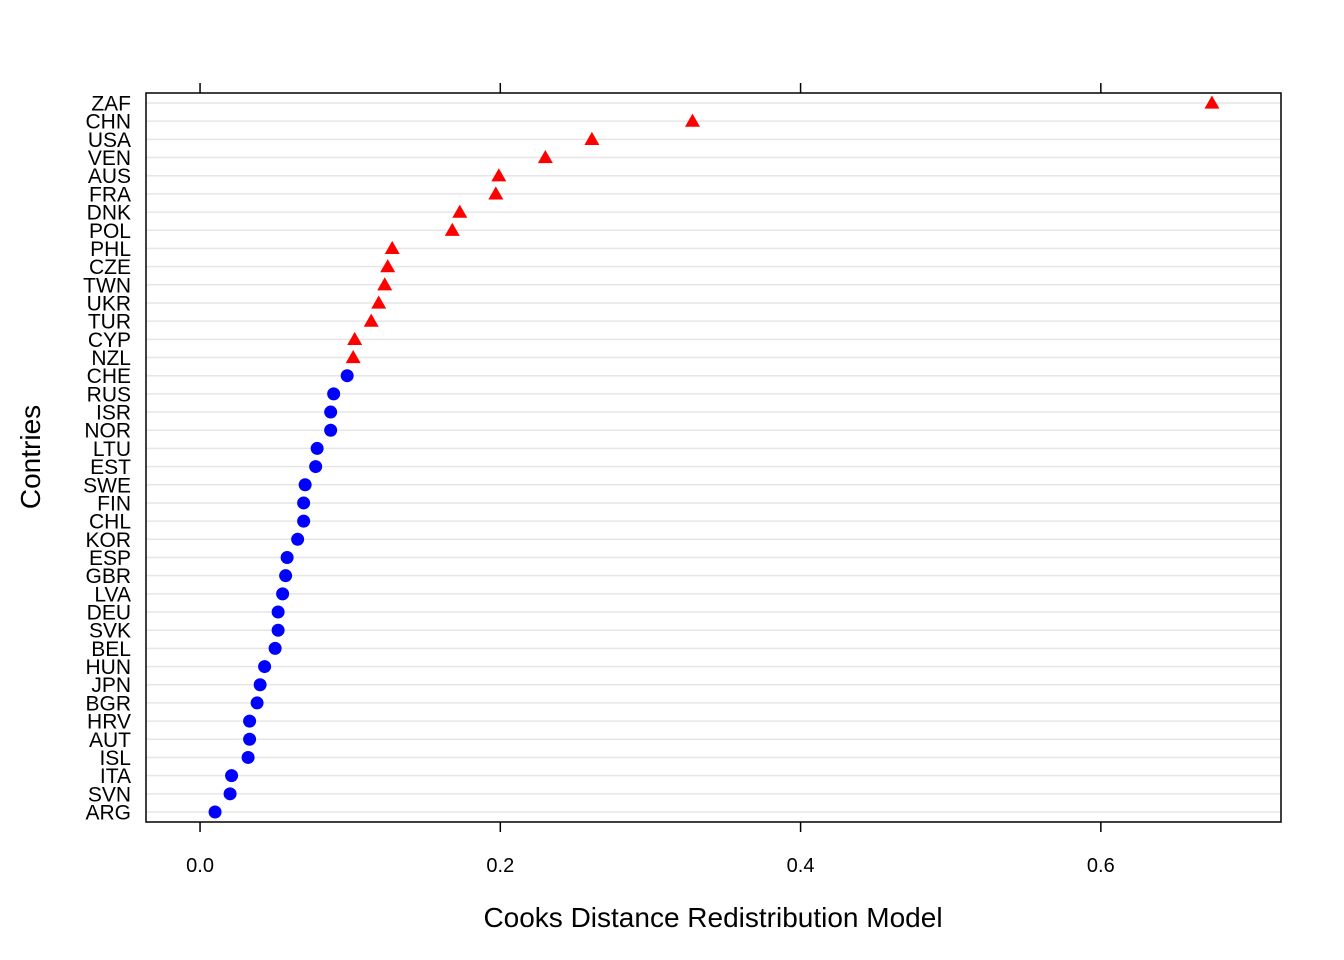 This screenshot has width=1344, height=960. What do you see at coordinates (334, 394) in the screenshot?
I see `data-point-rus` at bounding box center [334, 394].